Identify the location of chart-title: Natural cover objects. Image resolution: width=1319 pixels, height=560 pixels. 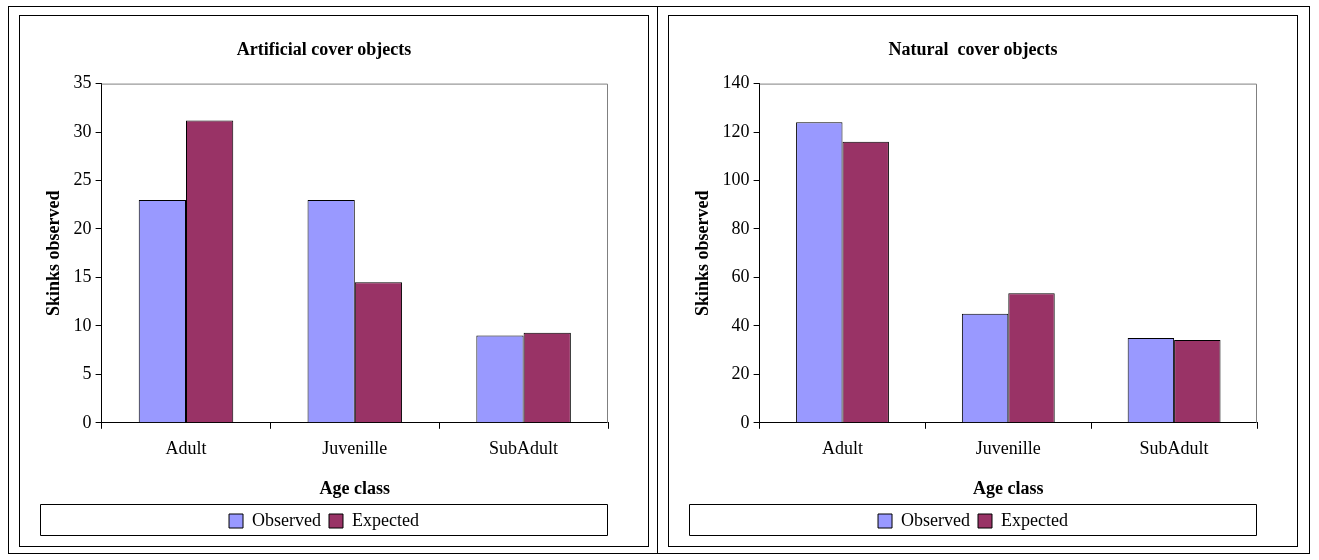
(973, 49).